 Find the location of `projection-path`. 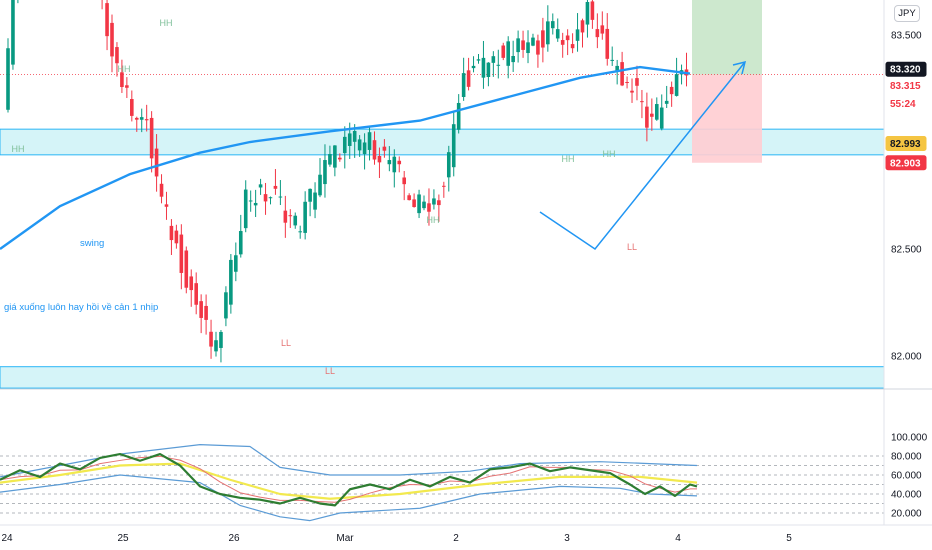

projection-path is located at coordinates (642, 156).